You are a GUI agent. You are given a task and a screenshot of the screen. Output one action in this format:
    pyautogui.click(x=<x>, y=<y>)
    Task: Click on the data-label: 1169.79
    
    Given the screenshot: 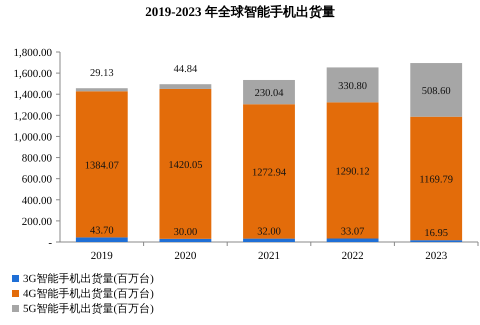 What is the action you would take?
    pyautogui.click(x=436, y=180)
    